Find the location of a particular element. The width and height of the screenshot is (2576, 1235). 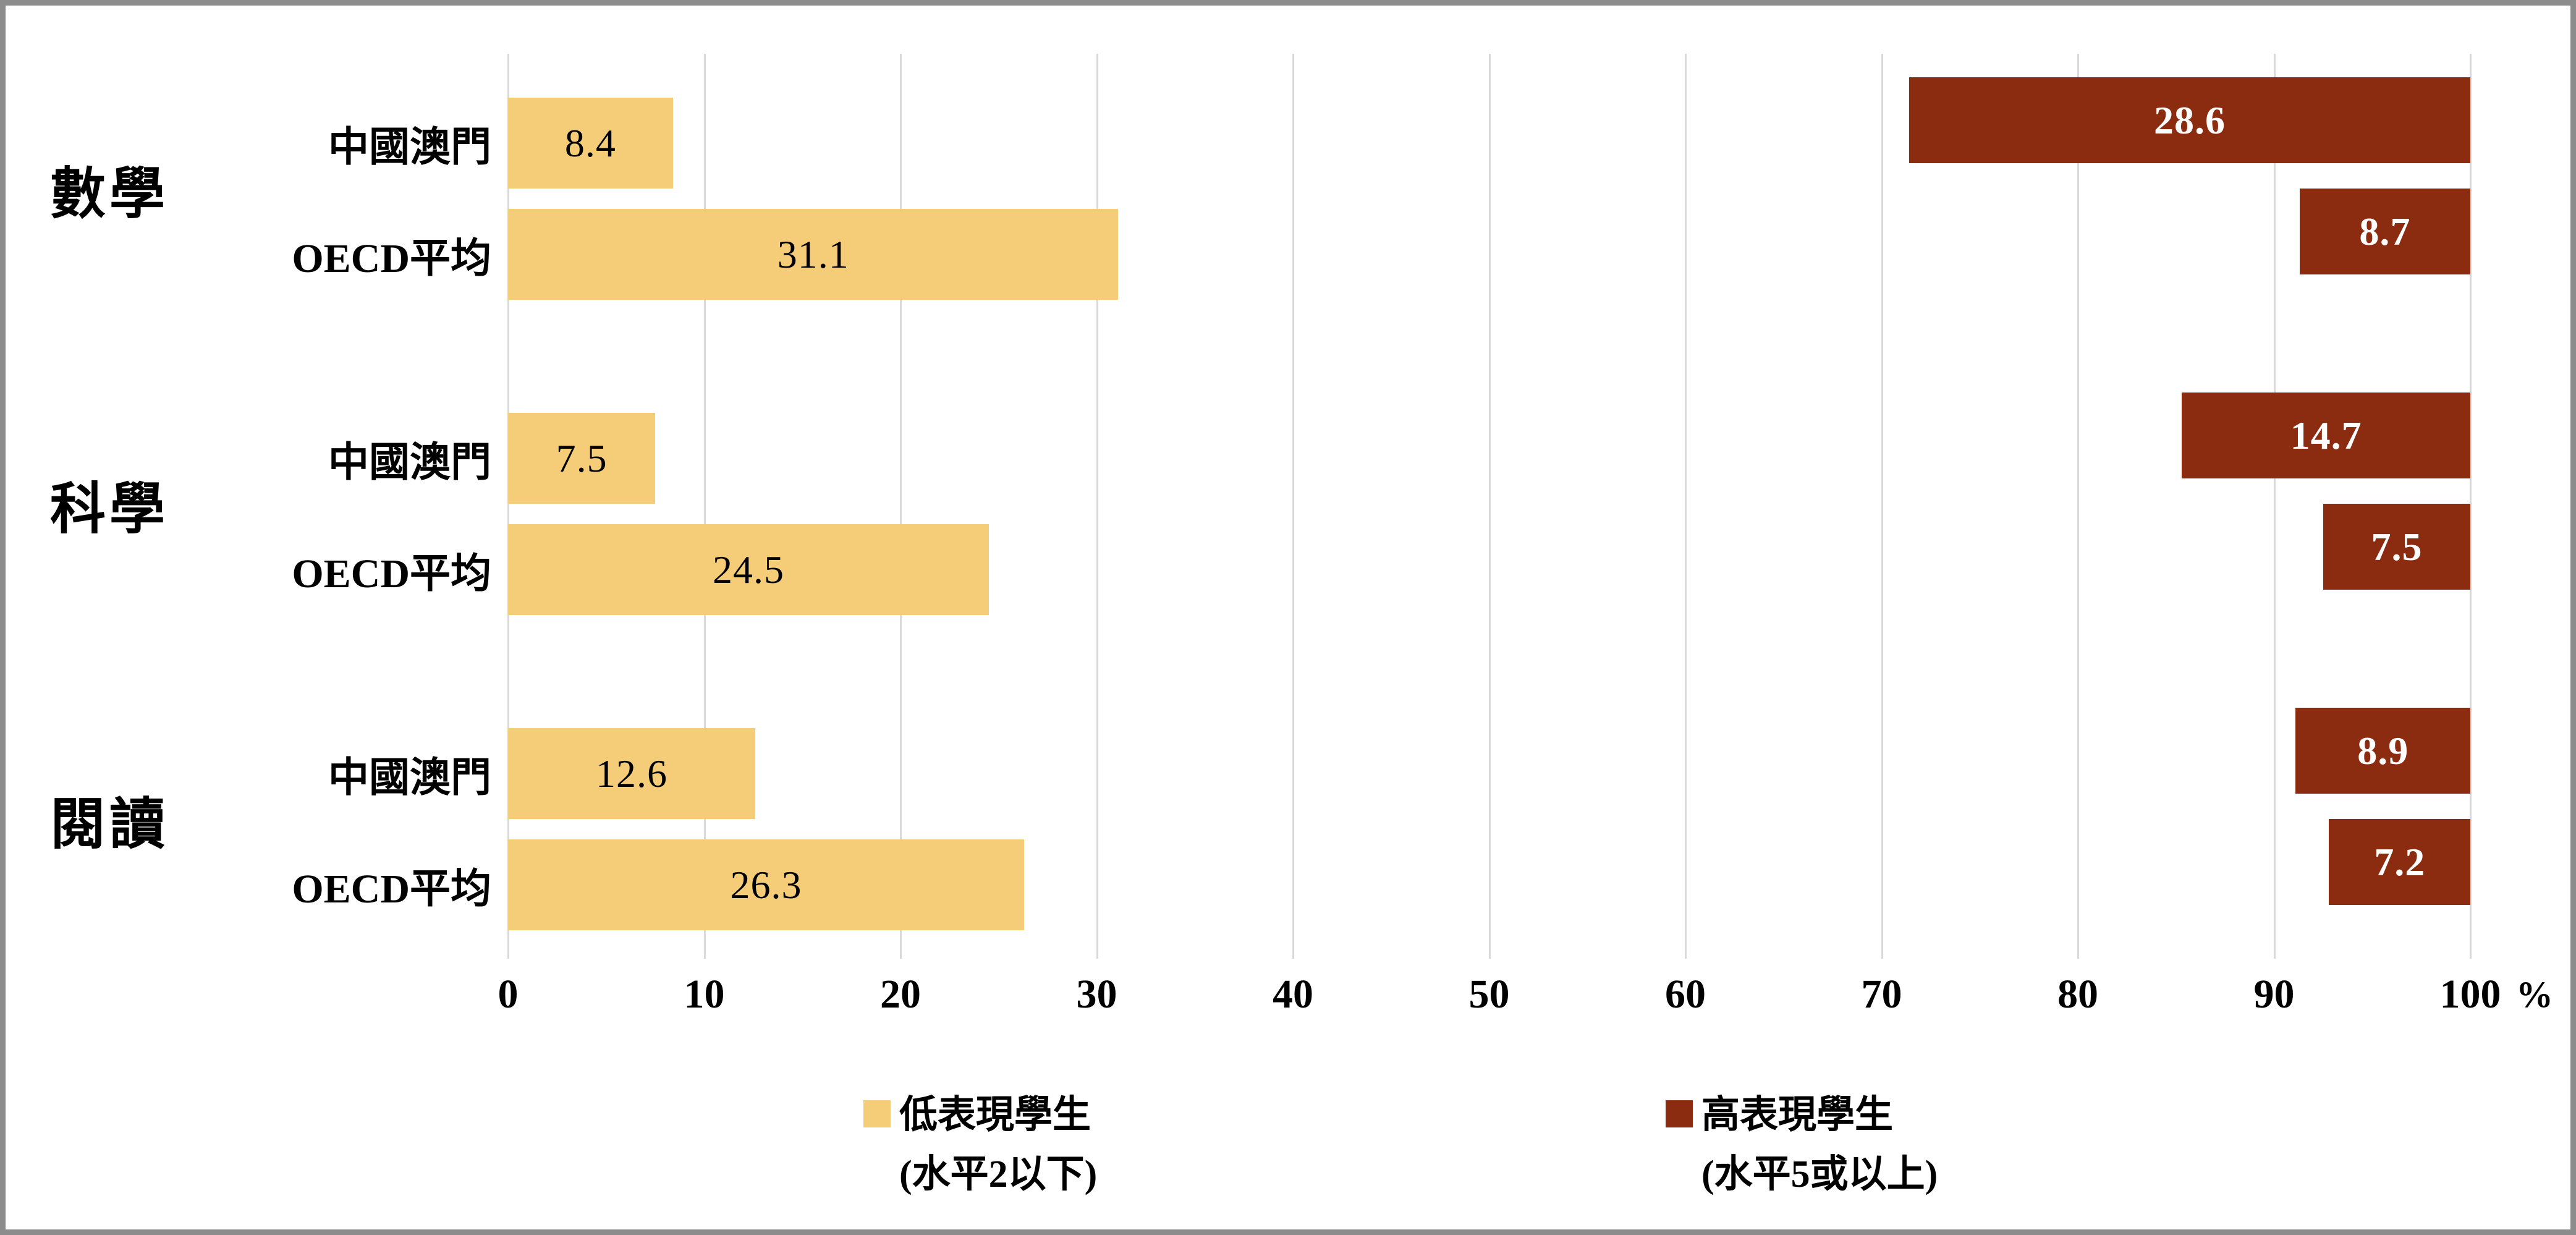

x-axis-unit-label: % is located at coordinates (2534, 995).